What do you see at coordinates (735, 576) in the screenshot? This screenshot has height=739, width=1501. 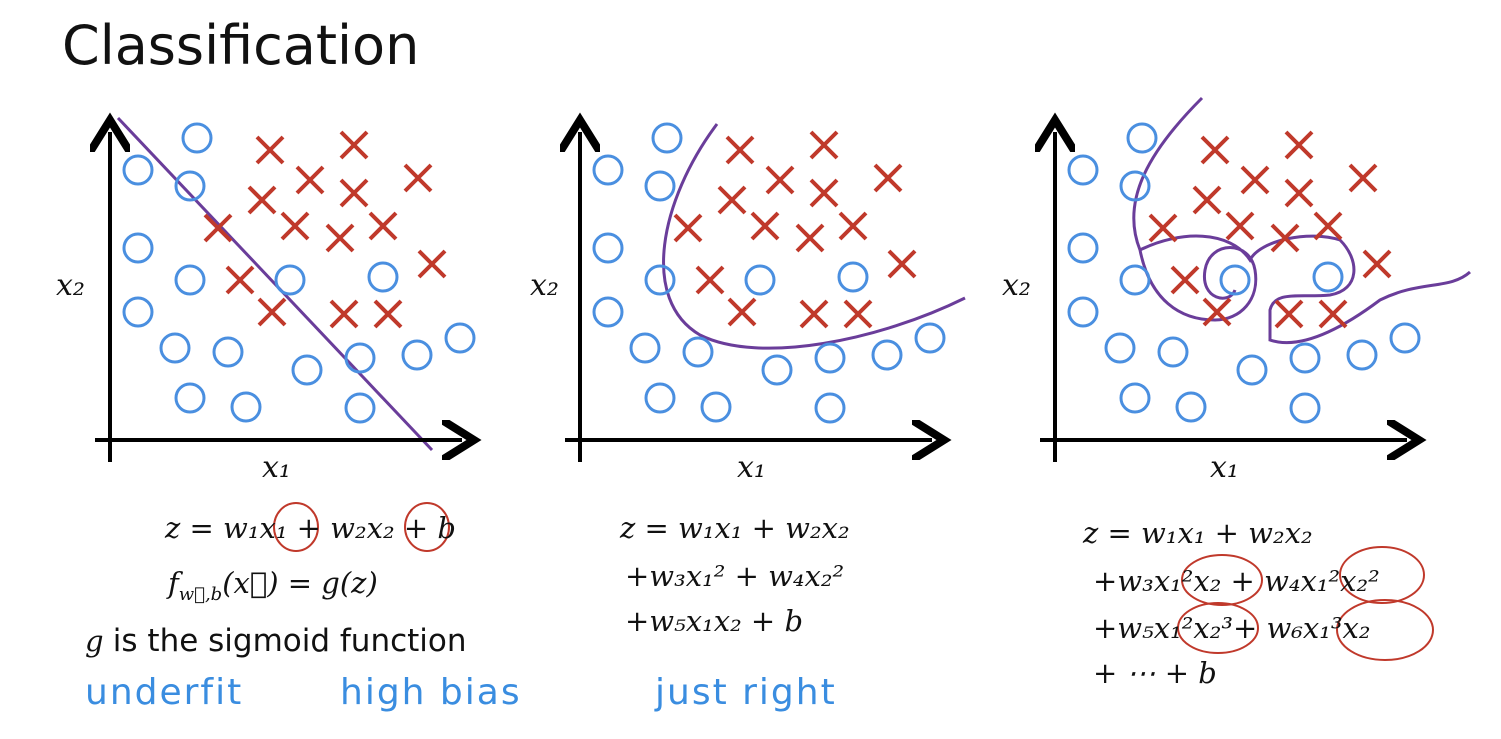 I see `equation: +w₃x₁² + w₄x₂²` at bounding box center [735, 576].